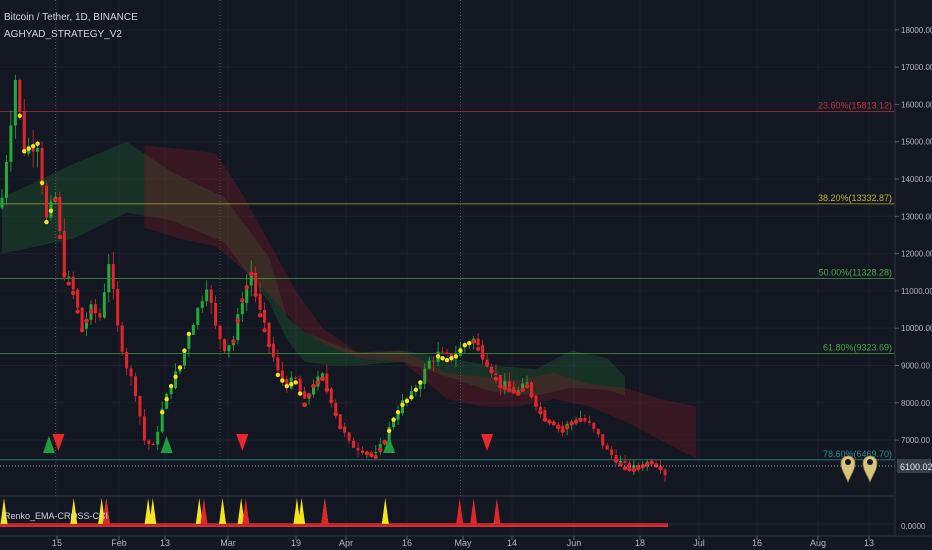  What do you see at coordinates (57, 543) in the screenshot?
I see `time-tick-label: 15` at bounding box center [57, 543].